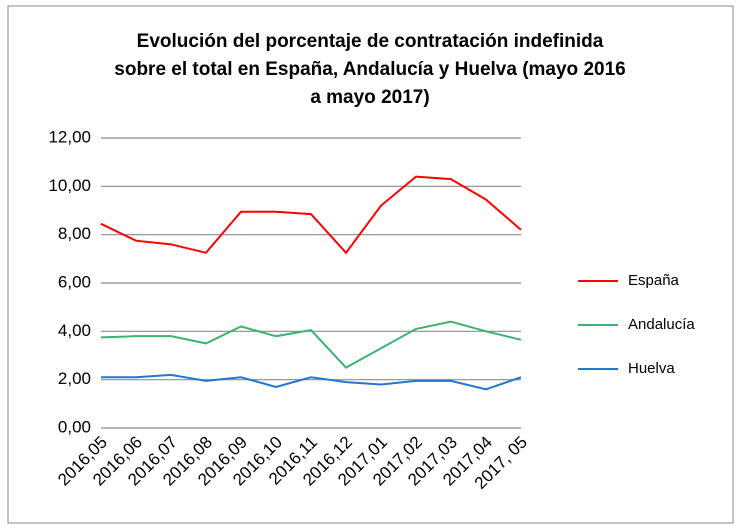  I want to click on legend-label: Andalucía, so click(661, 324).